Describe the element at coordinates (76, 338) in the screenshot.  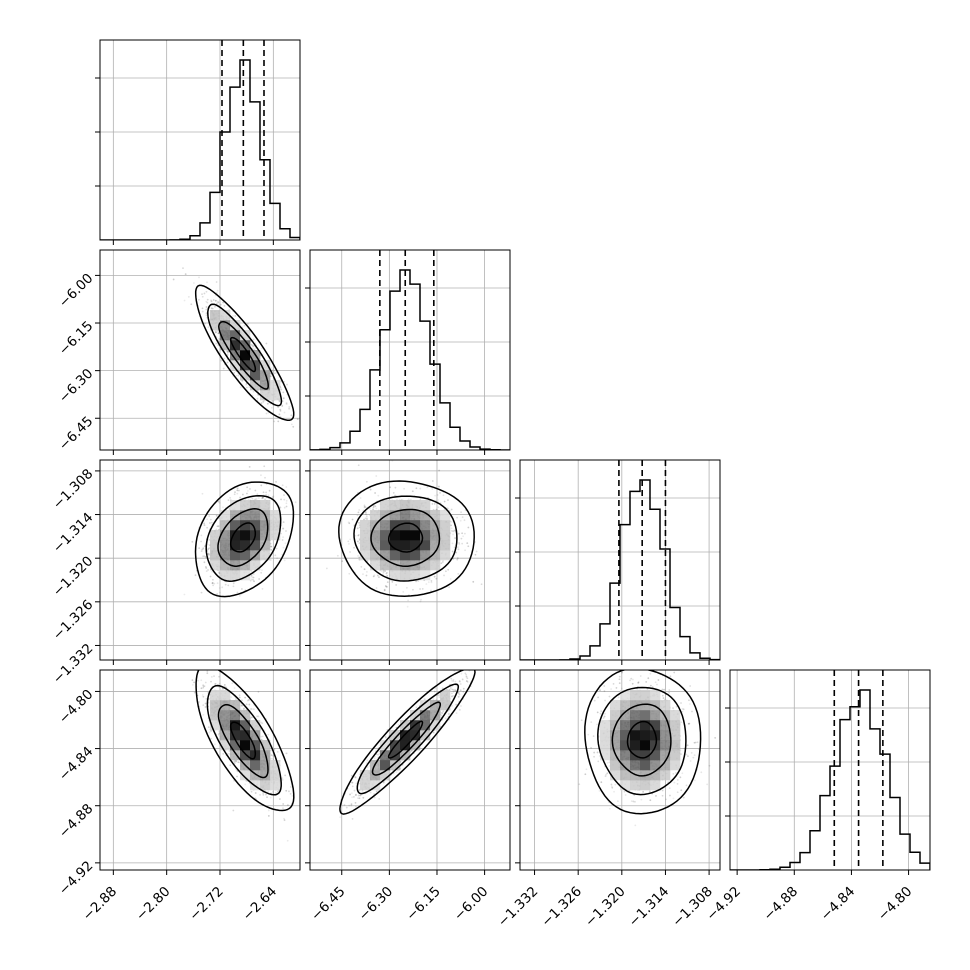
I see `y-tick-label: −6.15` at that location.